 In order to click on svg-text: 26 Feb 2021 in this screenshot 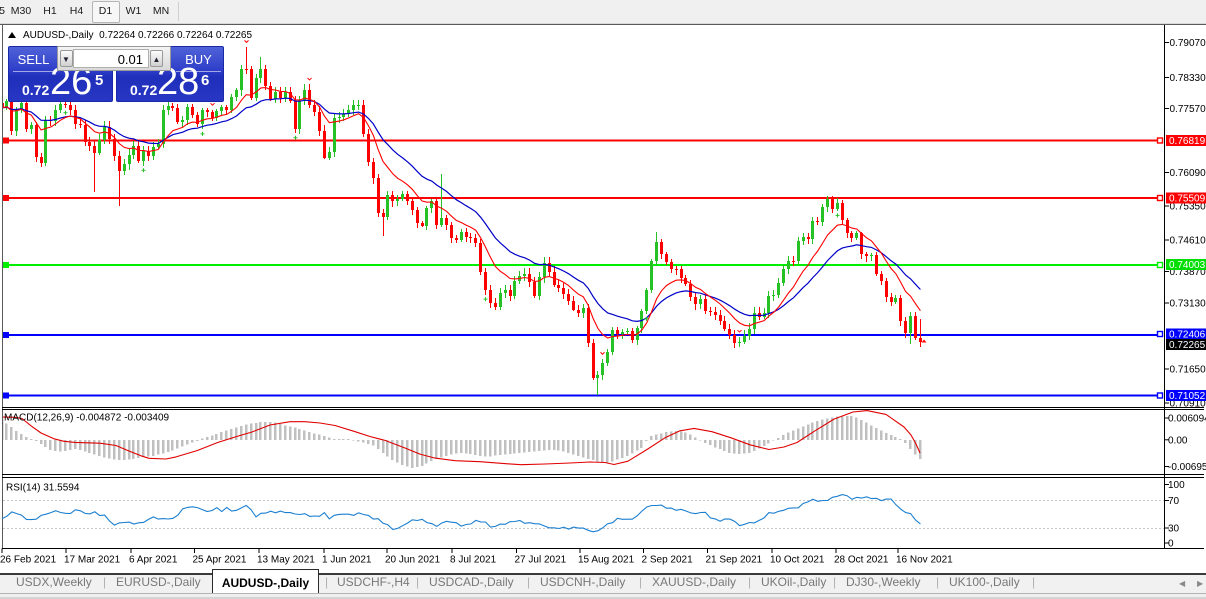, I will do `click(28, 560)`.